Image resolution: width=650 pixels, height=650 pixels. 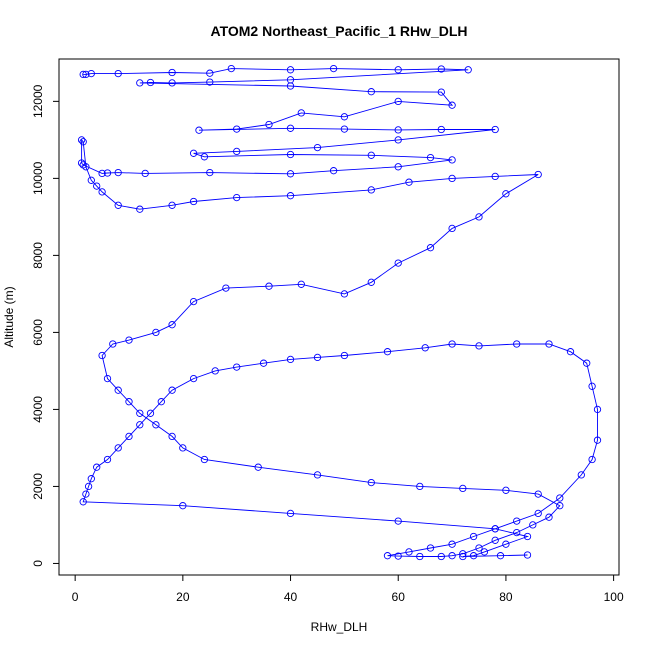 What do you see at coordinates (38, 486) in the screenshot?
I see `y-tick-label: 2000` at bounding box center [38, 486].